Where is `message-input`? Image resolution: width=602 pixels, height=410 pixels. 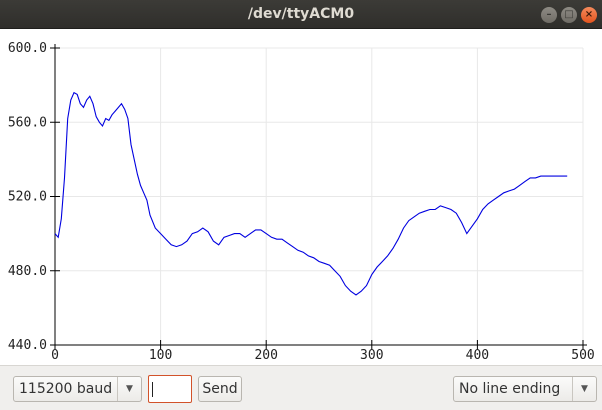
message-input is located at coordinates (170, 389).